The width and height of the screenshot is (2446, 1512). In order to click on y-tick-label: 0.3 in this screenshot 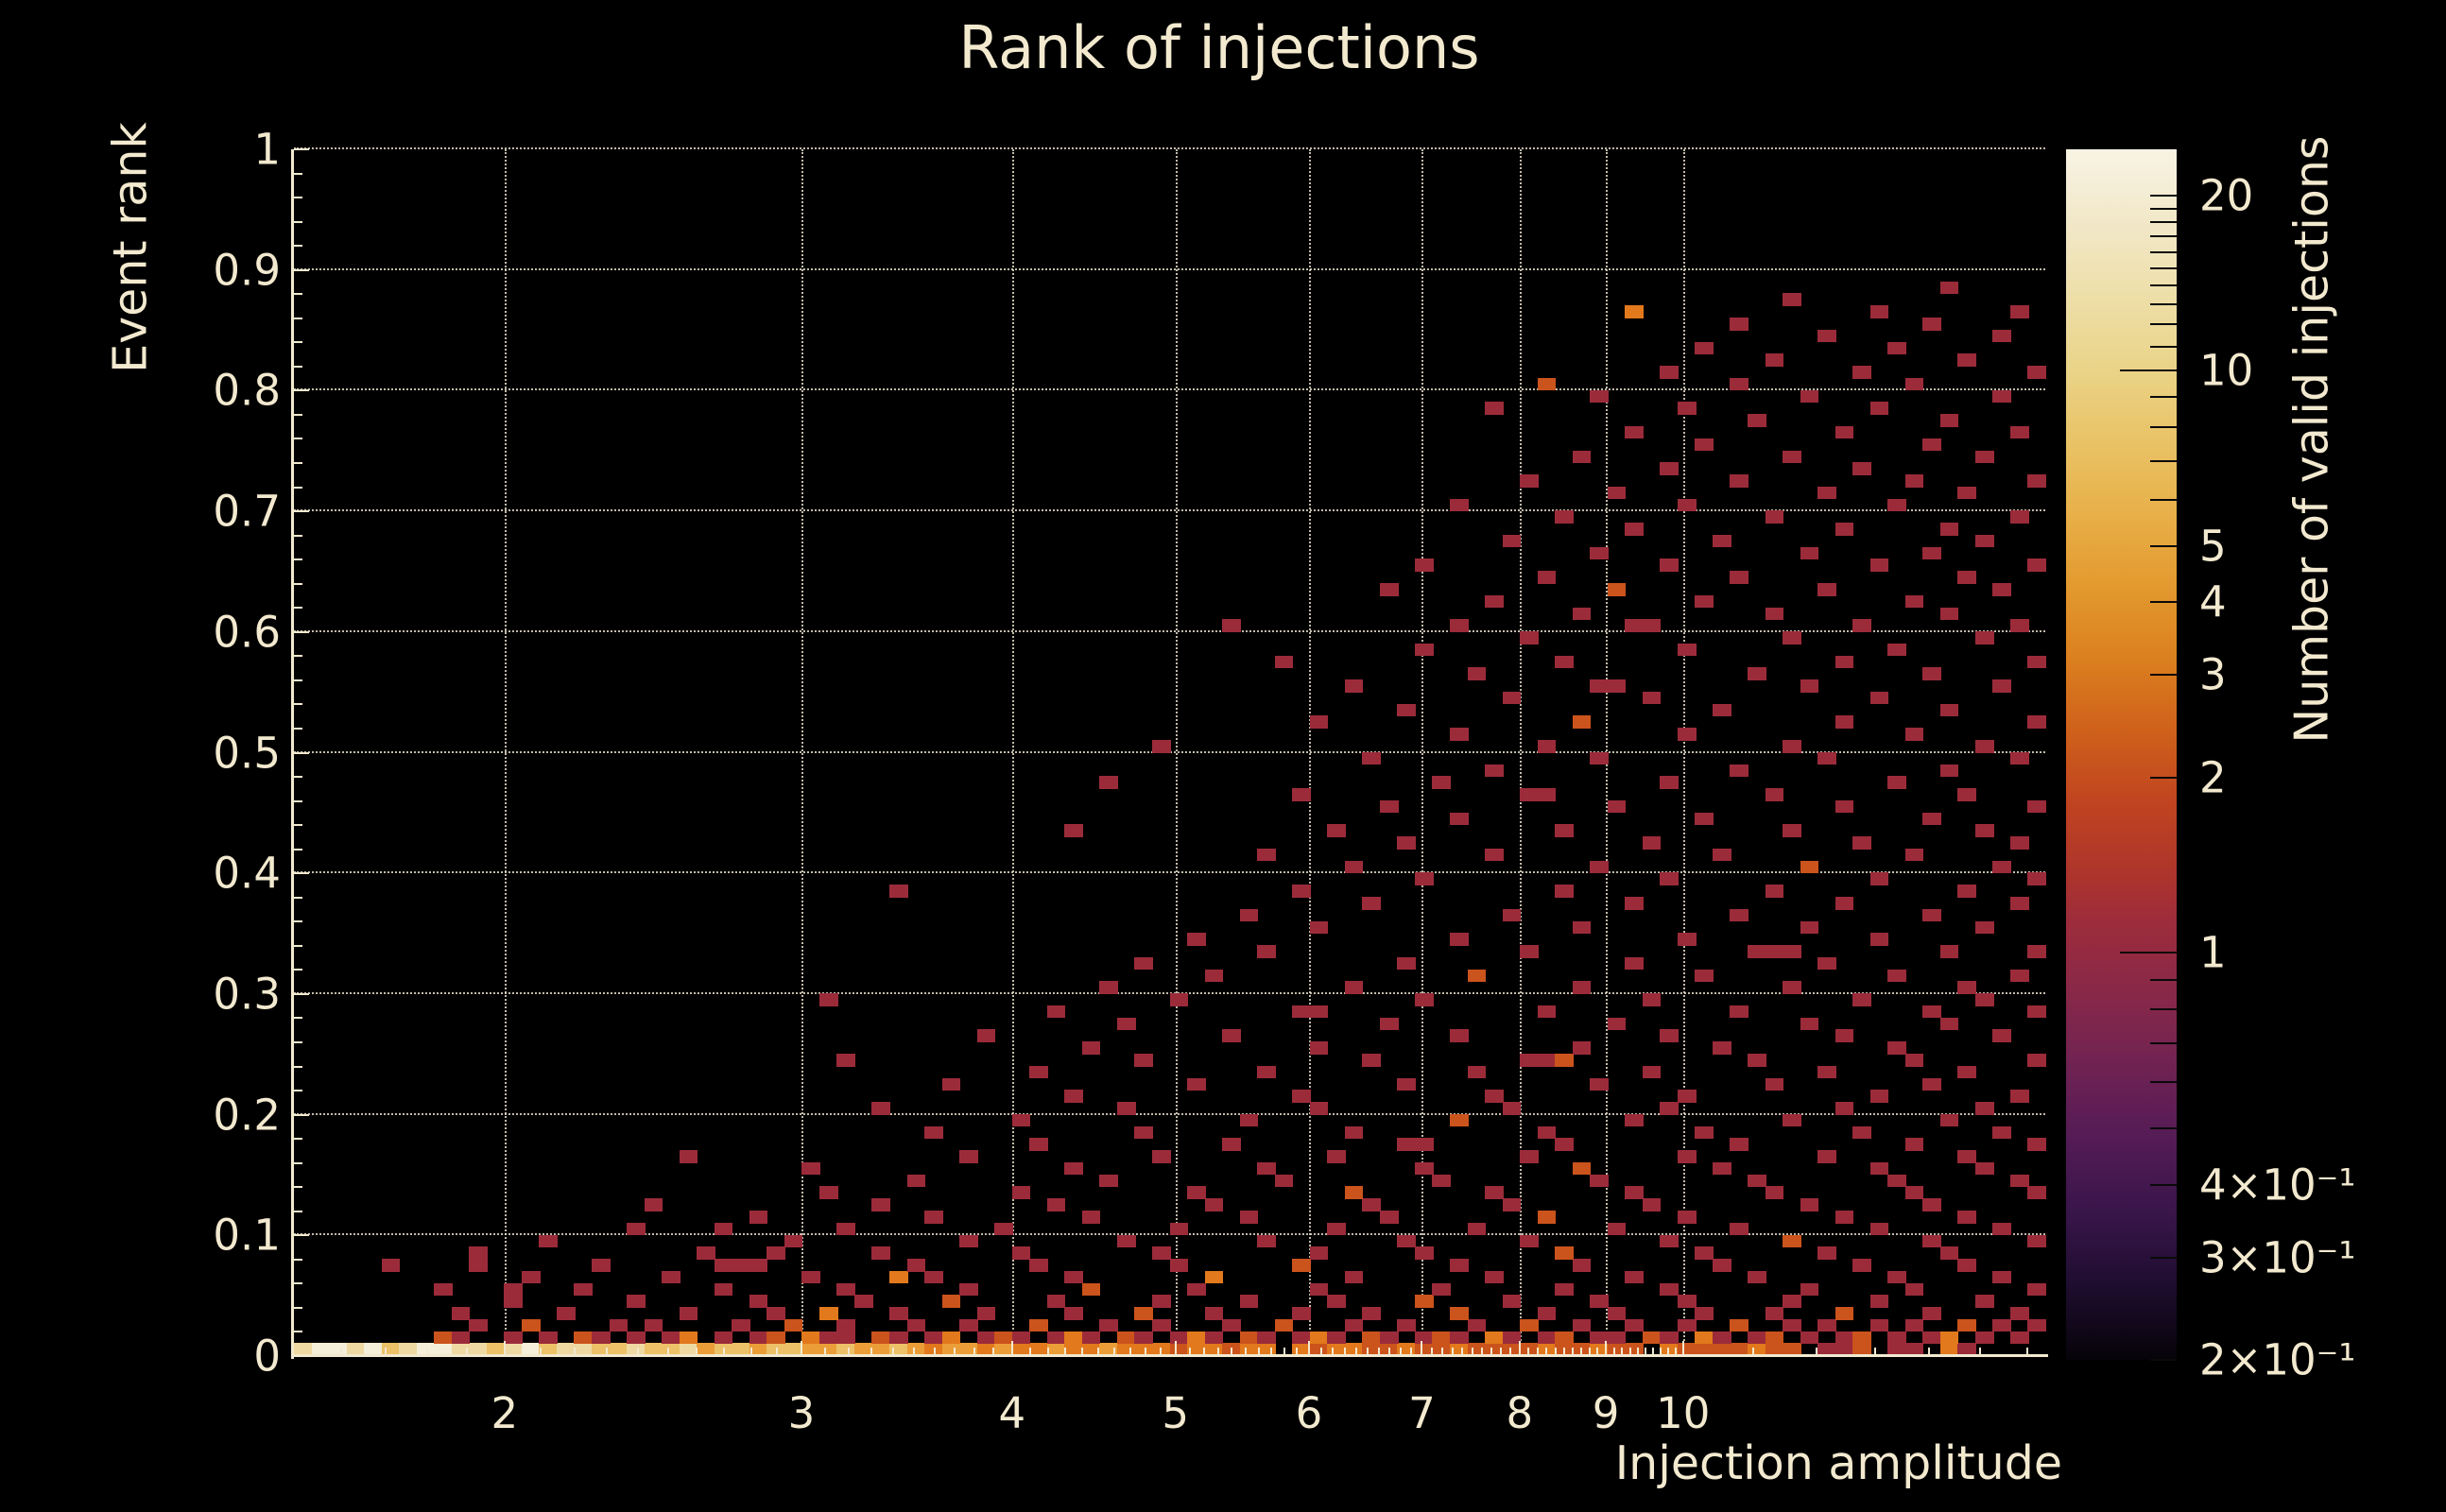, I will do `click(247, 994)`.